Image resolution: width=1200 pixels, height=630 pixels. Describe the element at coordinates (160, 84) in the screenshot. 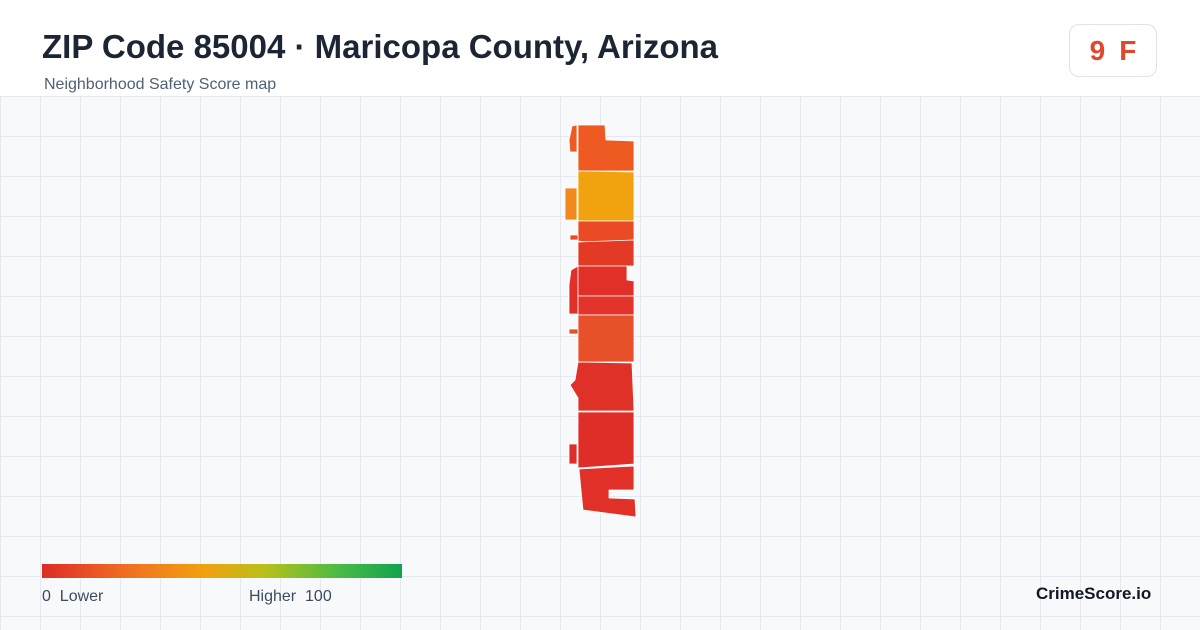

I see `page-subtitle: Neighborhood Safety Score map` at that location.